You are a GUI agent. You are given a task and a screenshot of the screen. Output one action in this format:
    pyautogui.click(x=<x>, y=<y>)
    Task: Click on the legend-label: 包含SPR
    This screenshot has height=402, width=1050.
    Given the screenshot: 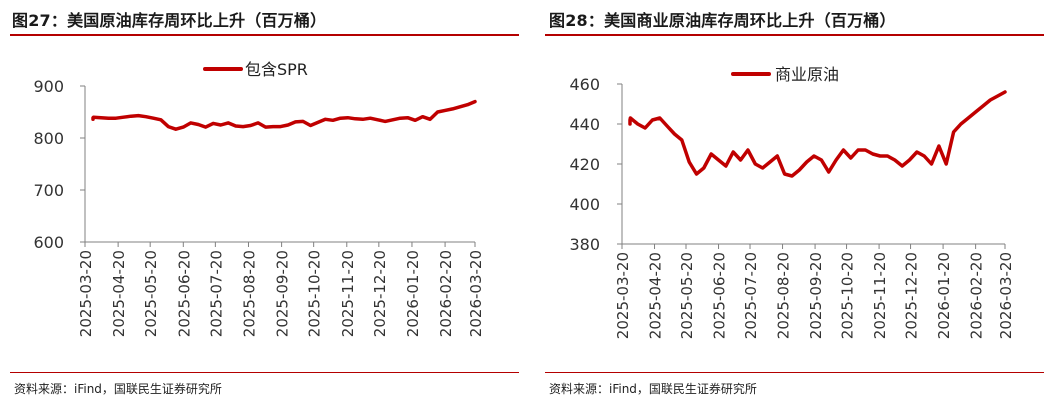 What is the action you would take?
    pyautogui.click(x=276, y=69)
    